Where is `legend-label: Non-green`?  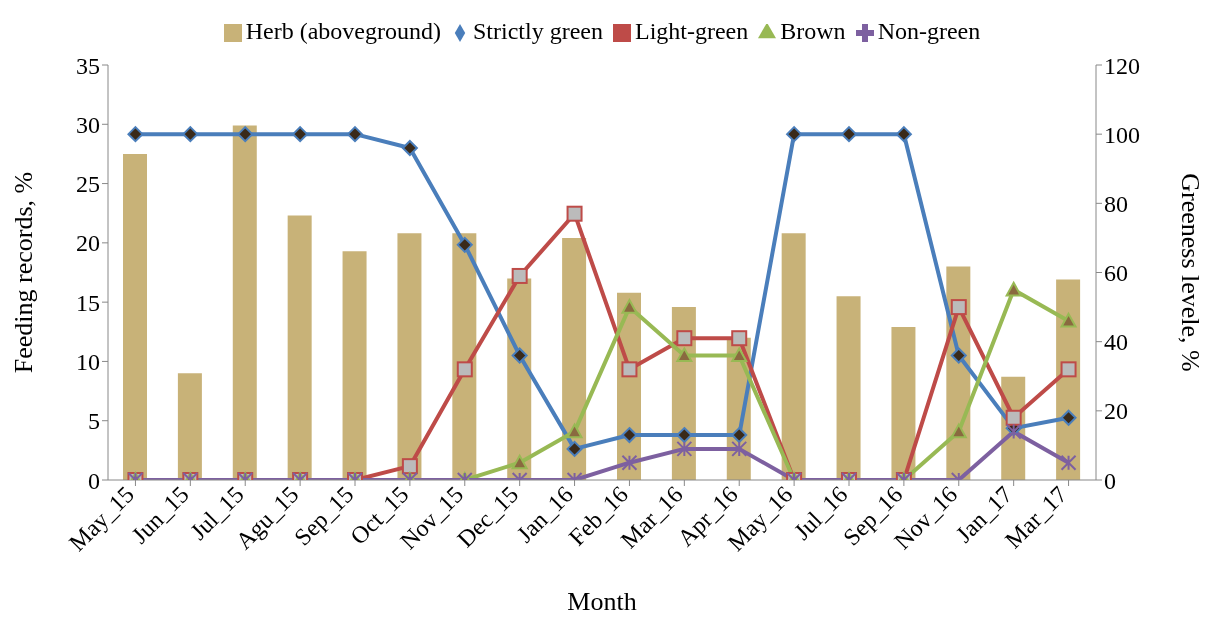
legend-label: Non-green is located at coordinates (929, 31).